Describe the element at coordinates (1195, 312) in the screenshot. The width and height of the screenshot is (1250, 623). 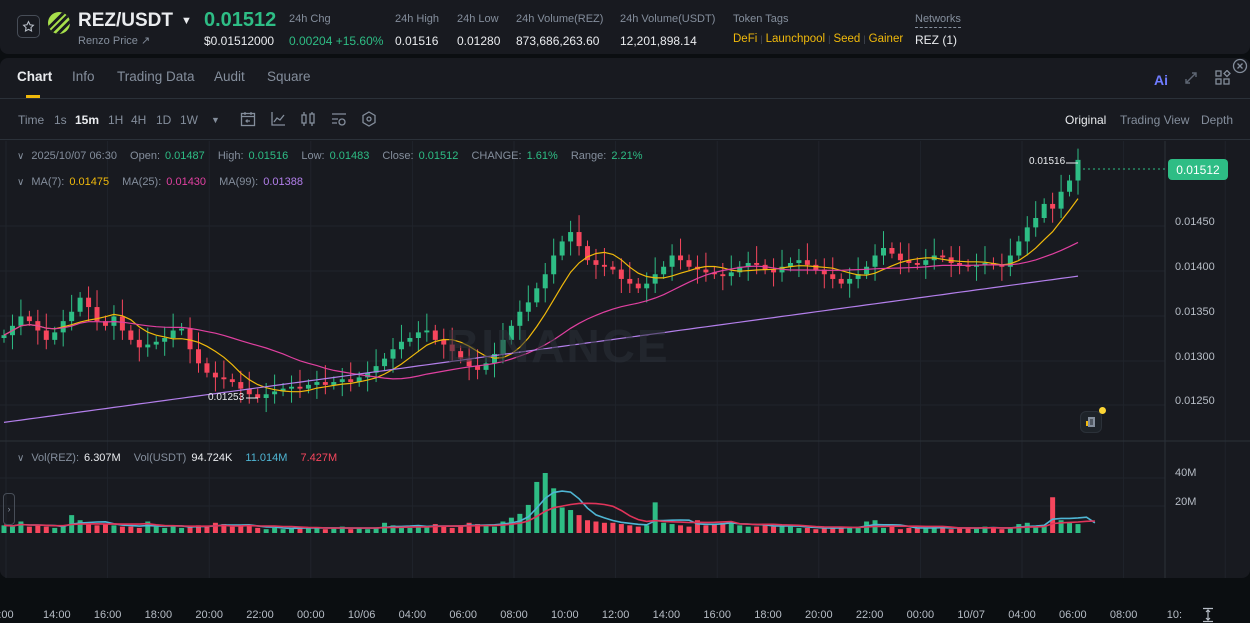
I see `price-tick: 0.01350` at that location.